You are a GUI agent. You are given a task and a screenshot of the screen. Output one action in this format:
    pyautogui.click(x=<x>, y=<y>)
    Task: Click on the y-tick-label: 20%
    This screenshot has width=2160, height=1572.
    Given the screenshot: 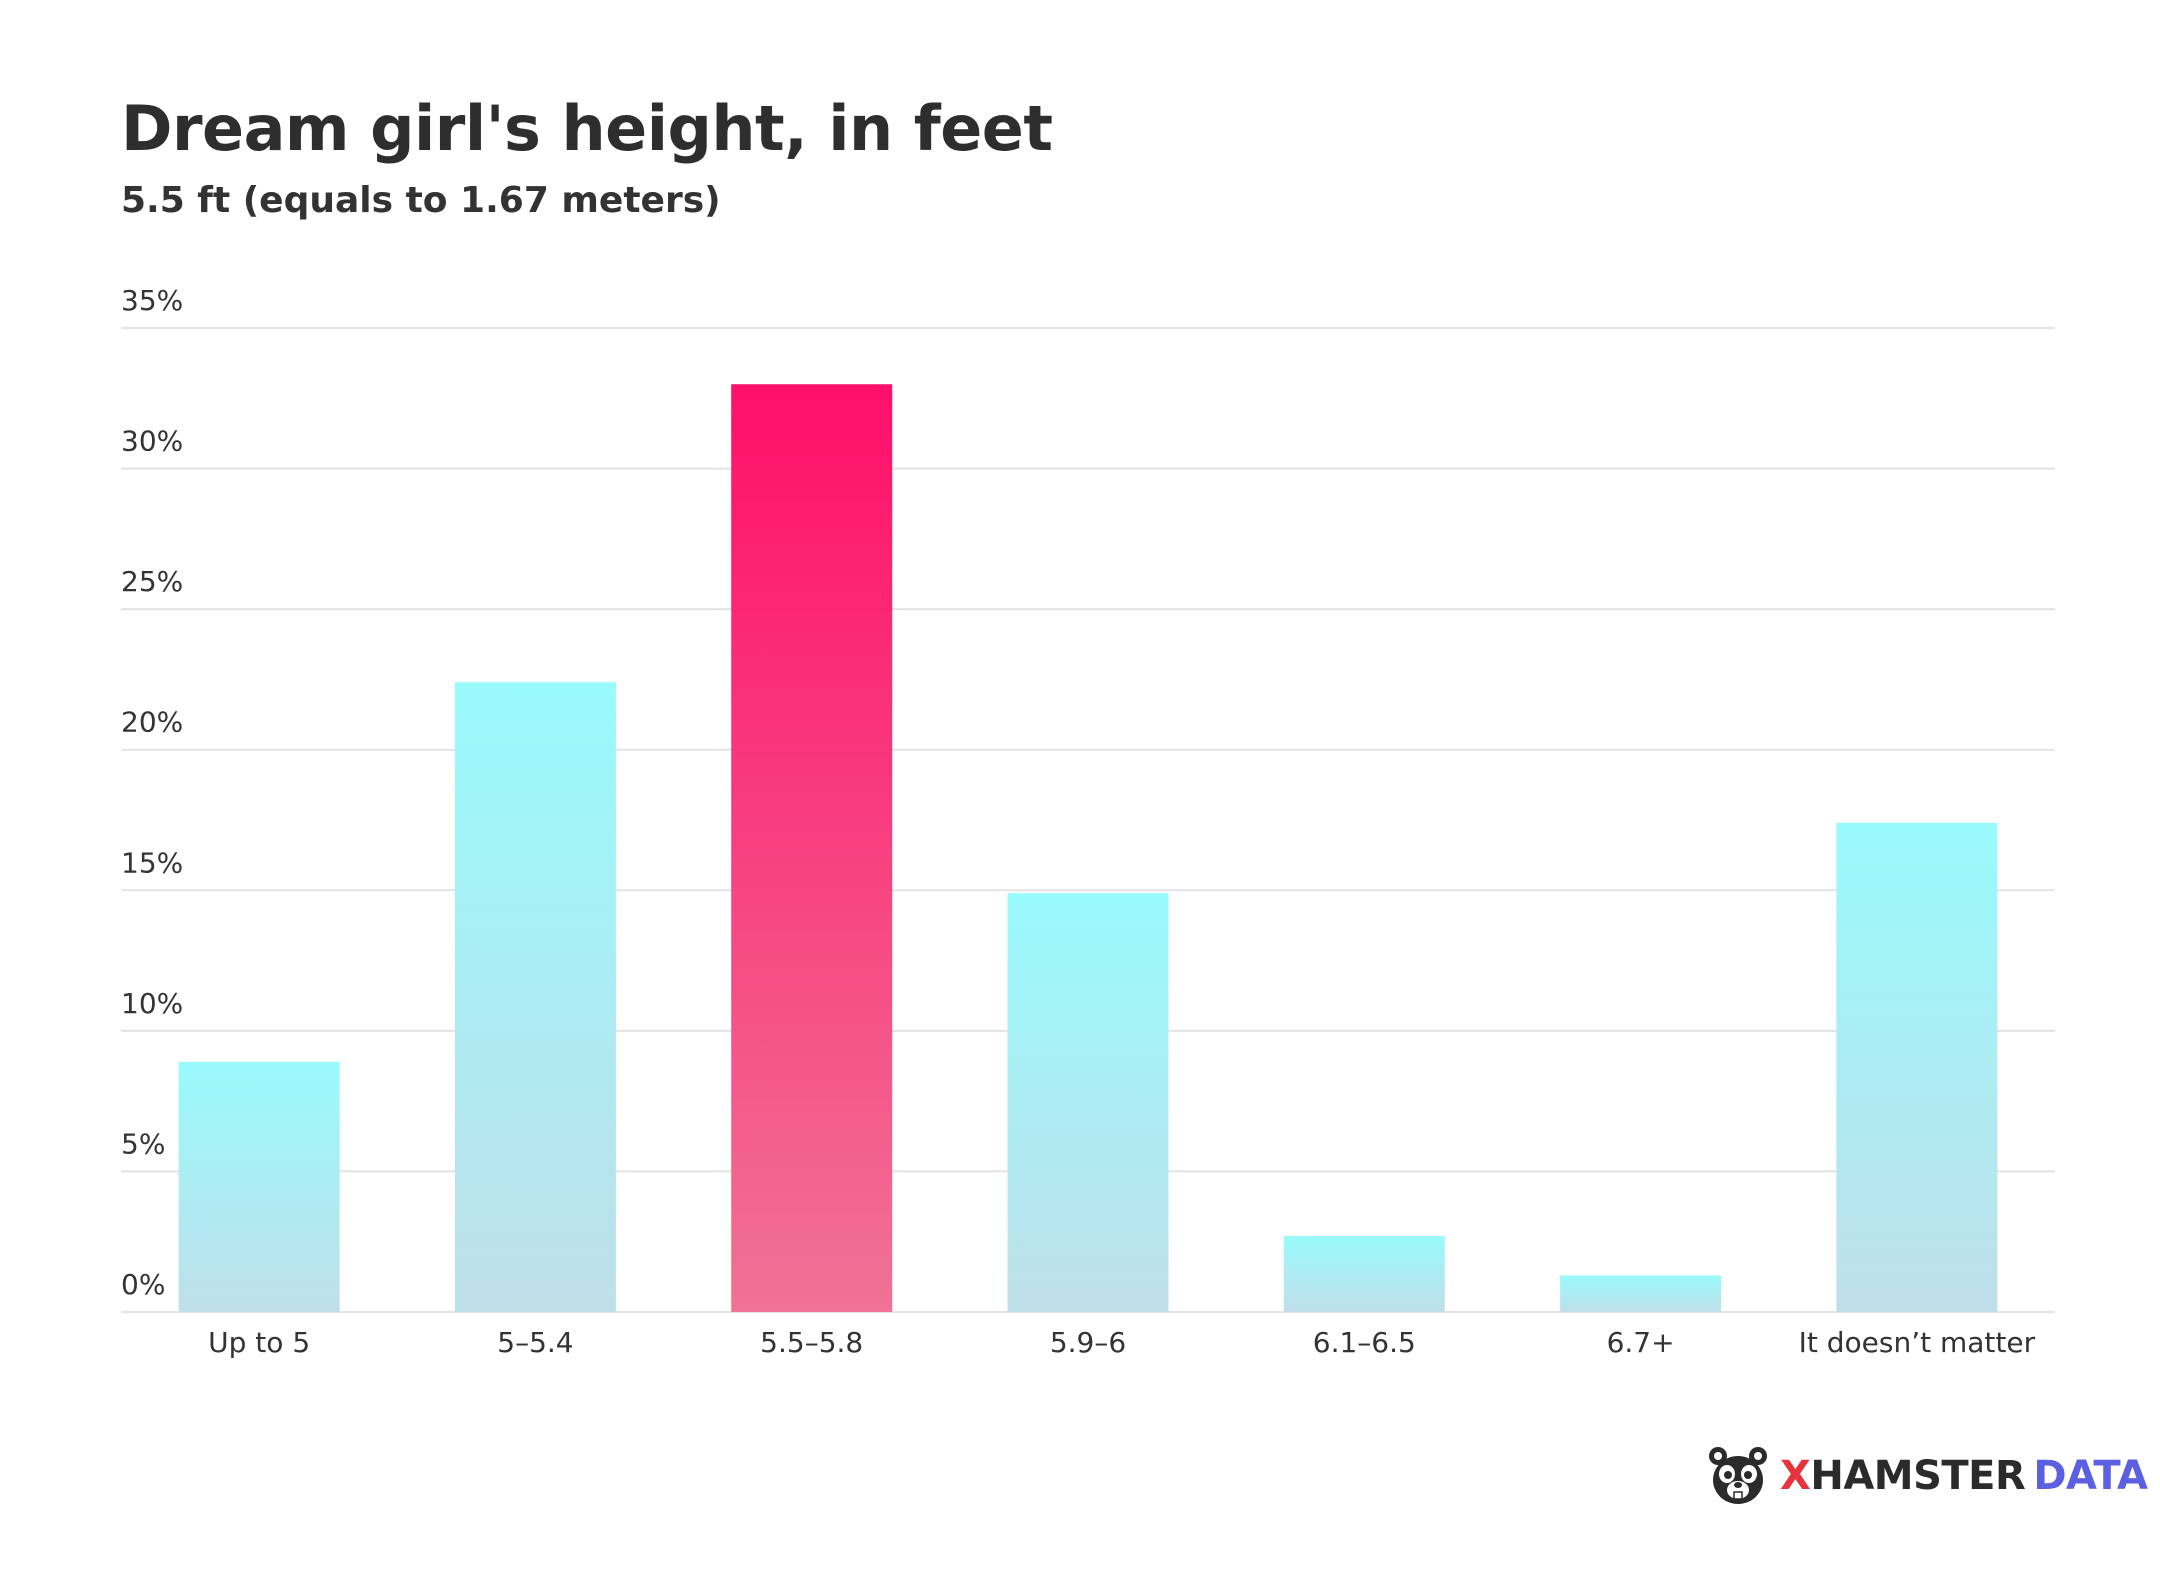 What is the action you would take?
    pyautogui.click(x=152, y=722)
    